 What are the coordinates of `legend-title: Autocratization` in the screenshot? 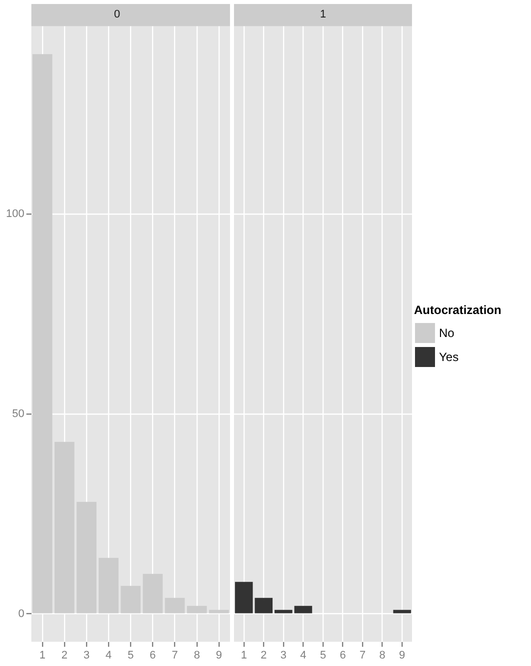 It's located at (458, 310).